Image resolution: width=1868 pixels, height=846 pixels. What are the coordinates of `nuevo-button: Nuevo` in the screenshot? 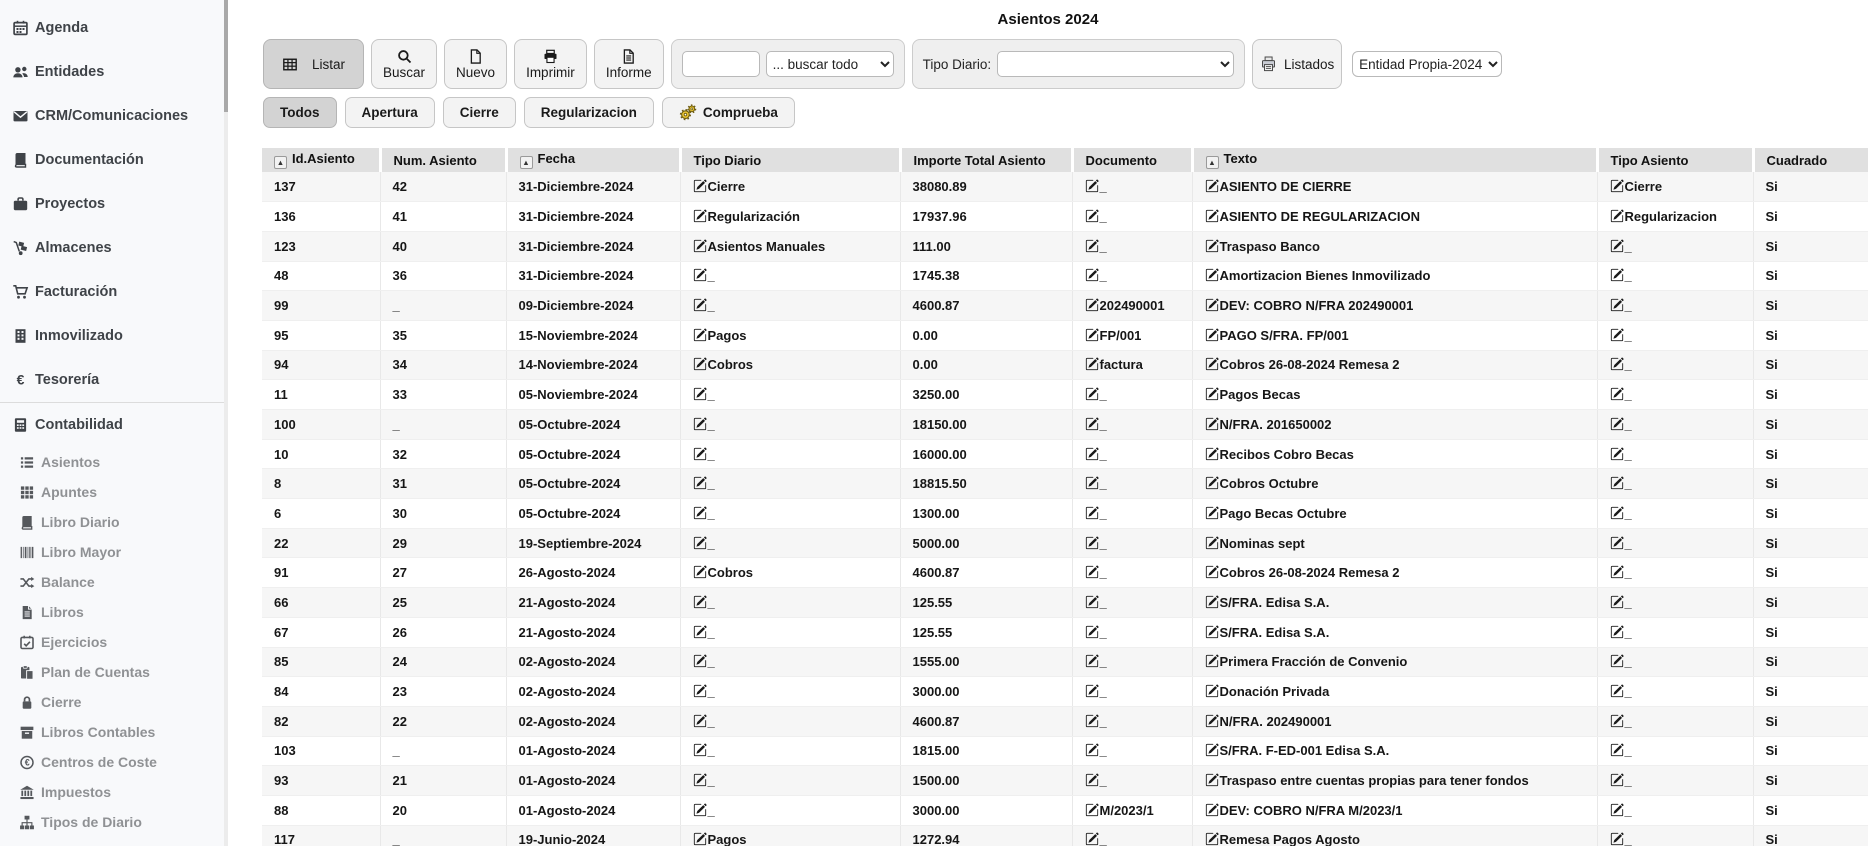 It's located at (476, 64).